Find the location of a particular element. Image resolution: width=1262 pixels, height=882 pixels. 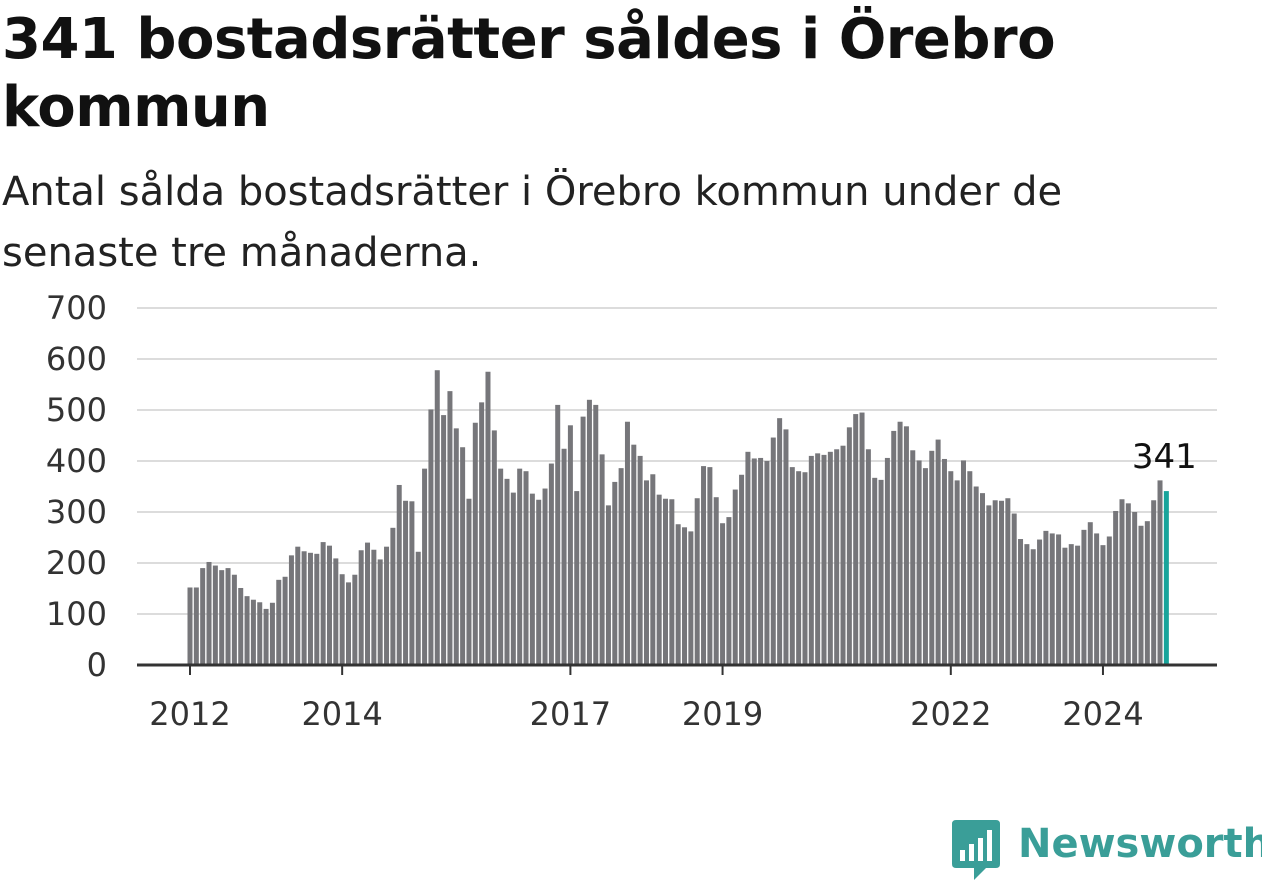

y-tick-label: 700 is located at coordinates (76, 308).